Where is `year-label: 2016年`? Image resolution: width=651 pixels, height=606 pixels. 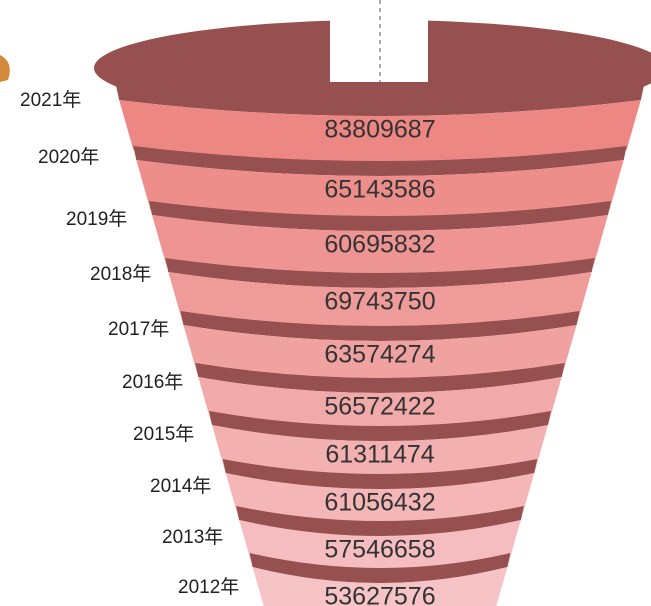
year-label: 2016年 is located at coordinates (152, 382).